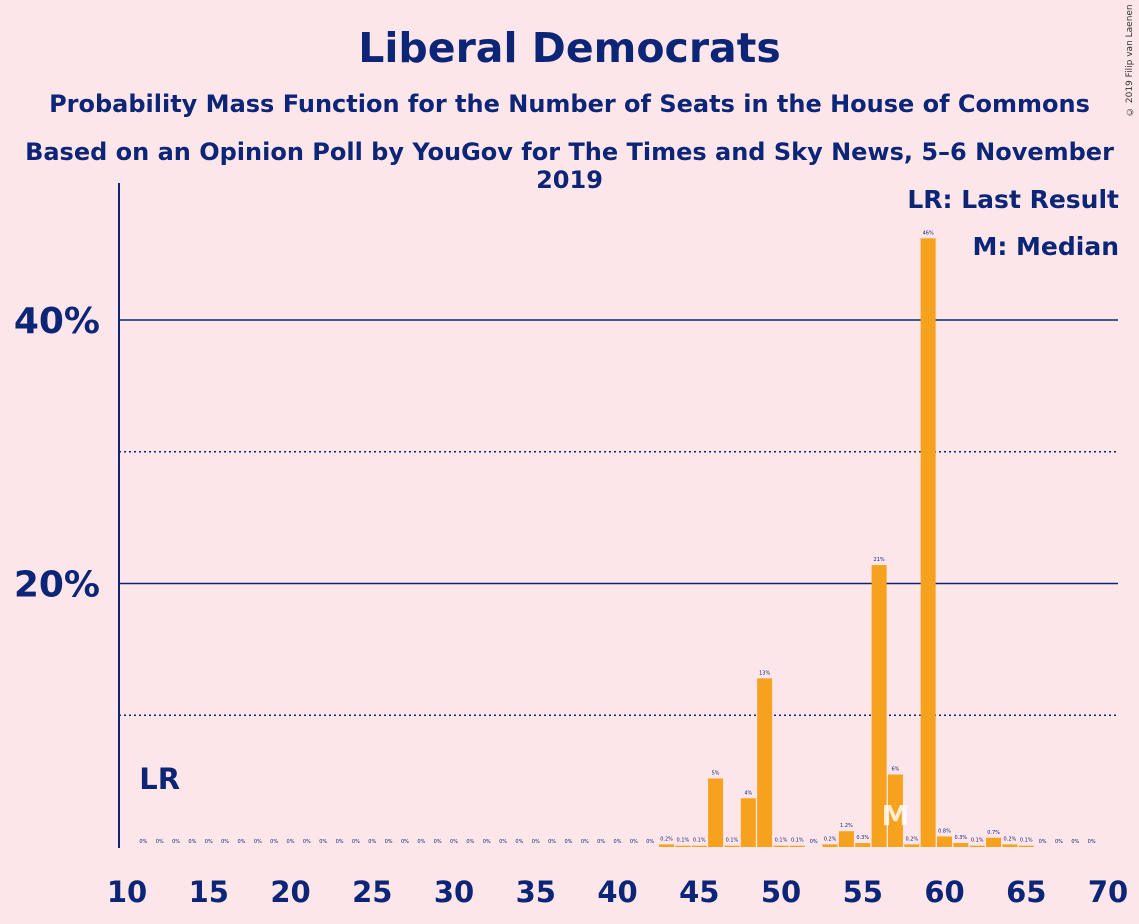  Describe the element at coordinates (895, 770) in the screenshot. I see `bar-value-label: 6%` at that location.